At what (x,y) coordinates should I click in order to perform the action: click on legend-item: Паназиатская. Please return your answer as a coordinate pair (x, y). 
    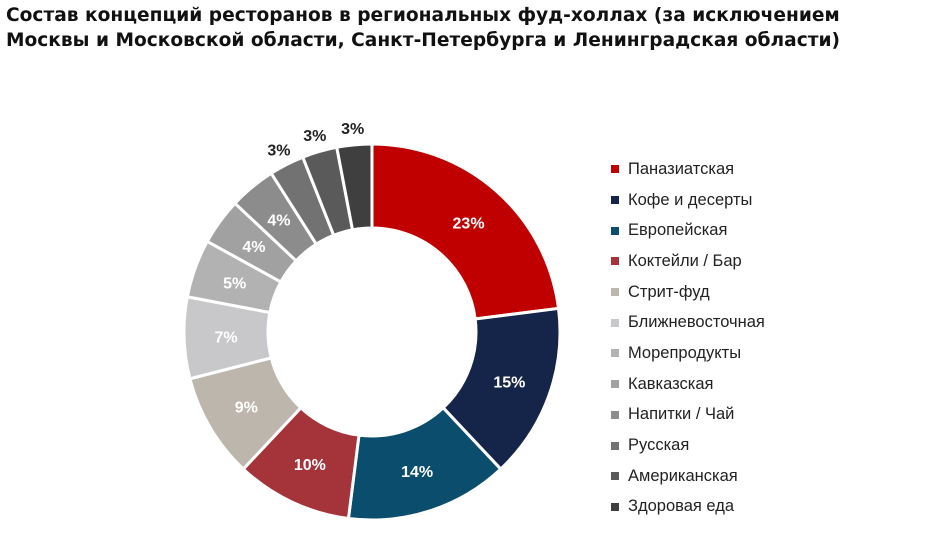
    Looking at the image, I should click on (688, 169).